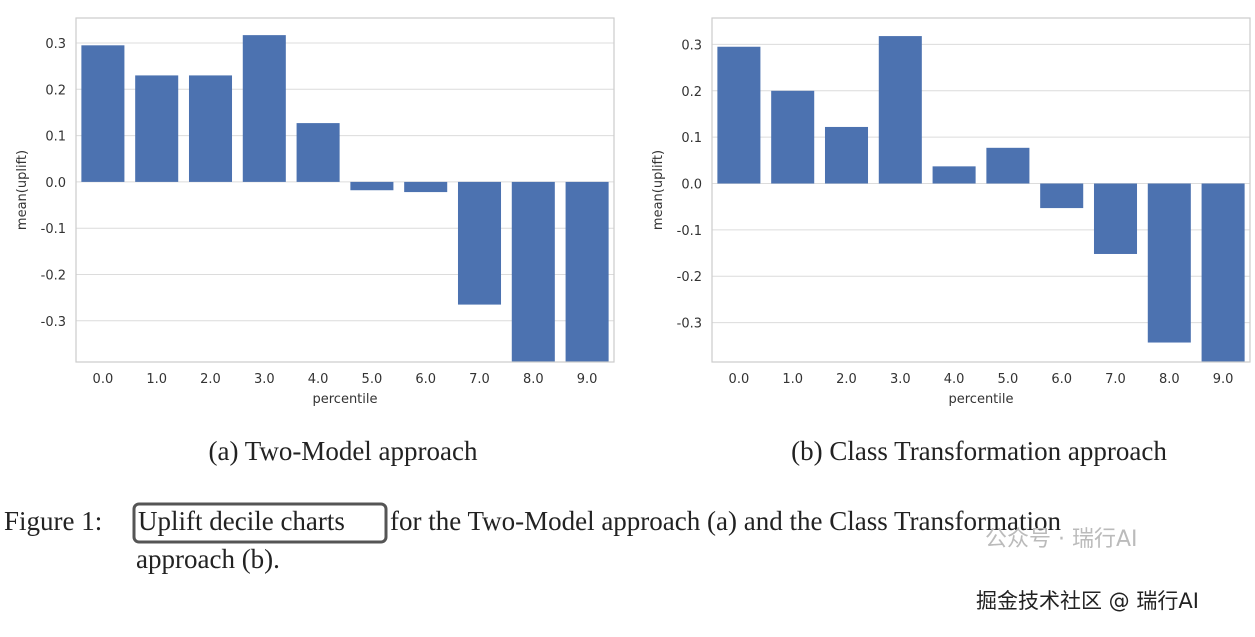  I want to click on caption-label: Figure 1:, so click(53, 521).